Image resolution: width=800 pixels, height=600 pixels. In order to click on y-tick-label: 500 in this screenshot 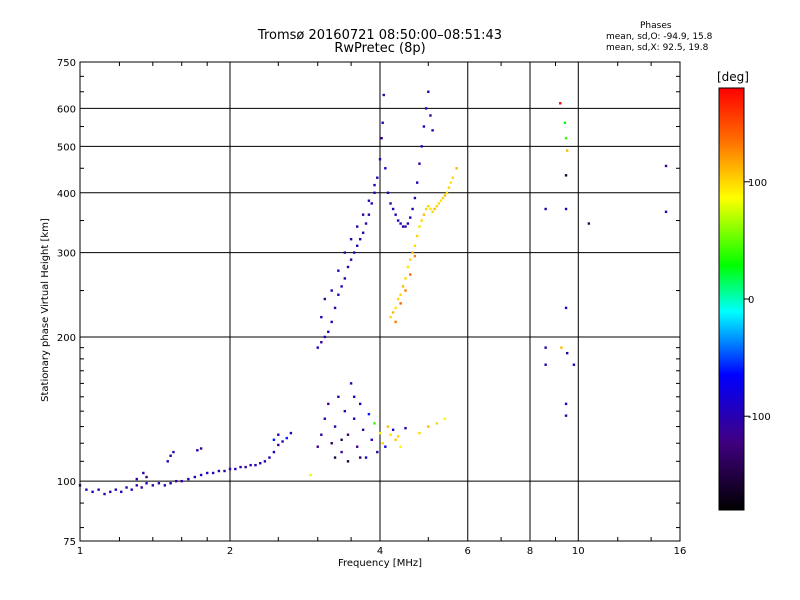, I will do `click(66, 147)`.